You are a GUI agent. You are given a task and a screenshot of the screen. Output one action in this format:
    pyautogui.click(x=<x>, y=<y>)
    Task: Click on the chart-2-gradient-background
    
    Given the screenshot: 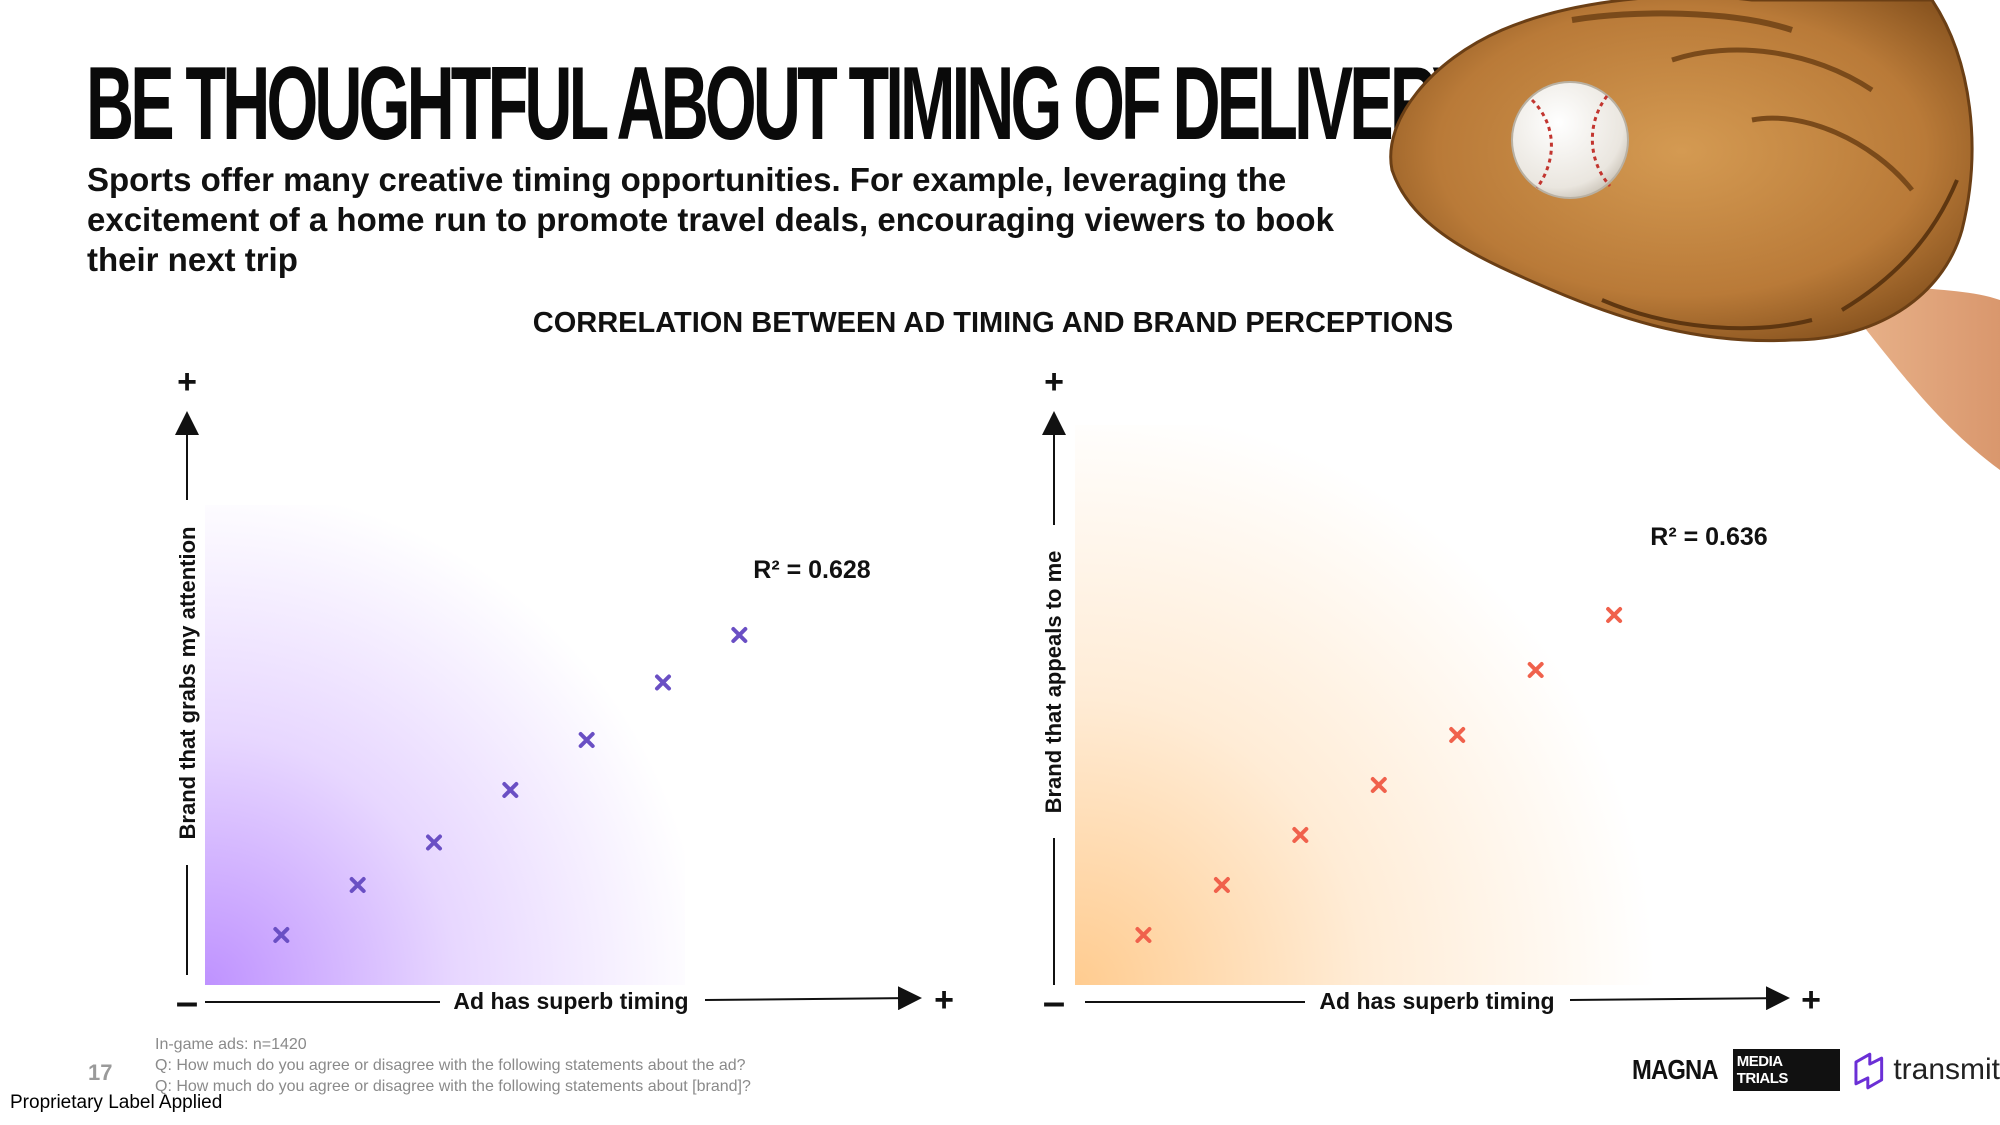 What is the action you would take?
    pyautogui.click(x=1365, y=705)
    